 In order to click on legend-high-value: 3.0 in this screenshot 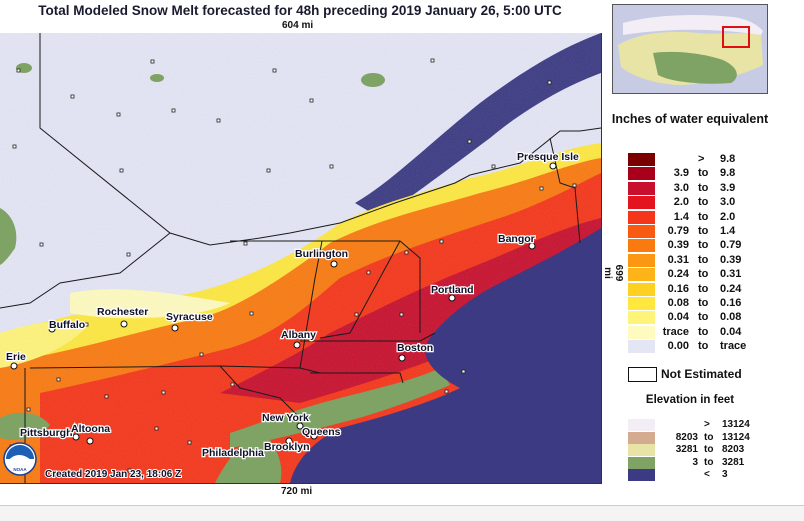, I will do `click(728, 202)`.